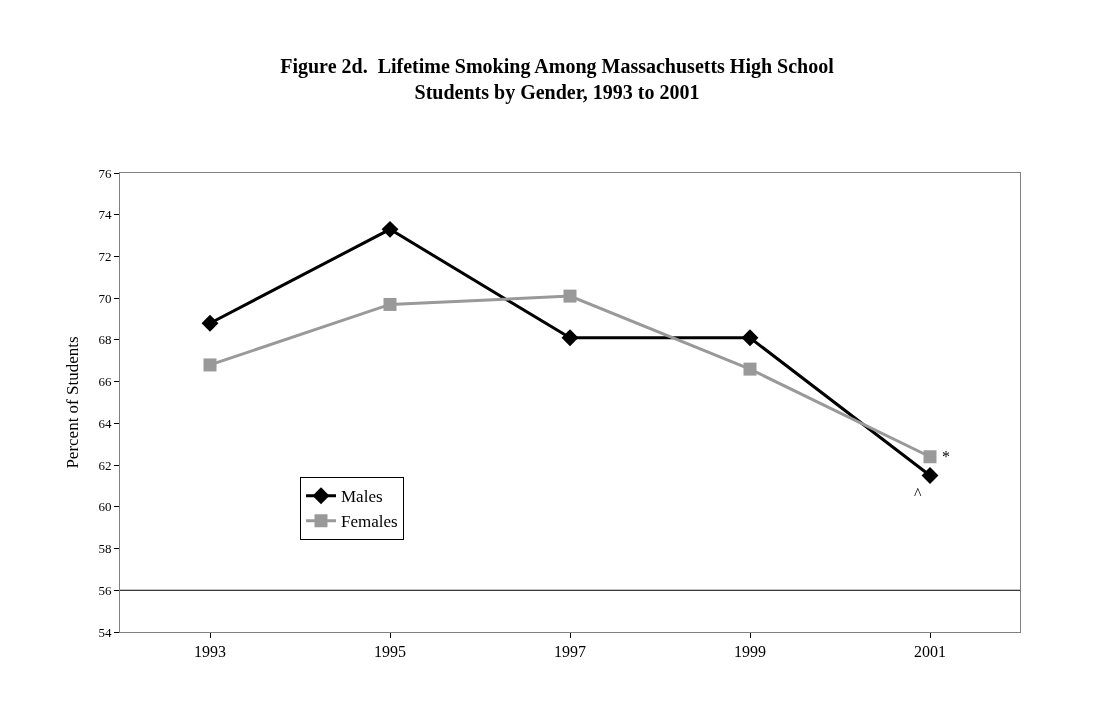 This screenshot has width=1114, height=725. I want to click on annotation: ^, so click(918, 493).